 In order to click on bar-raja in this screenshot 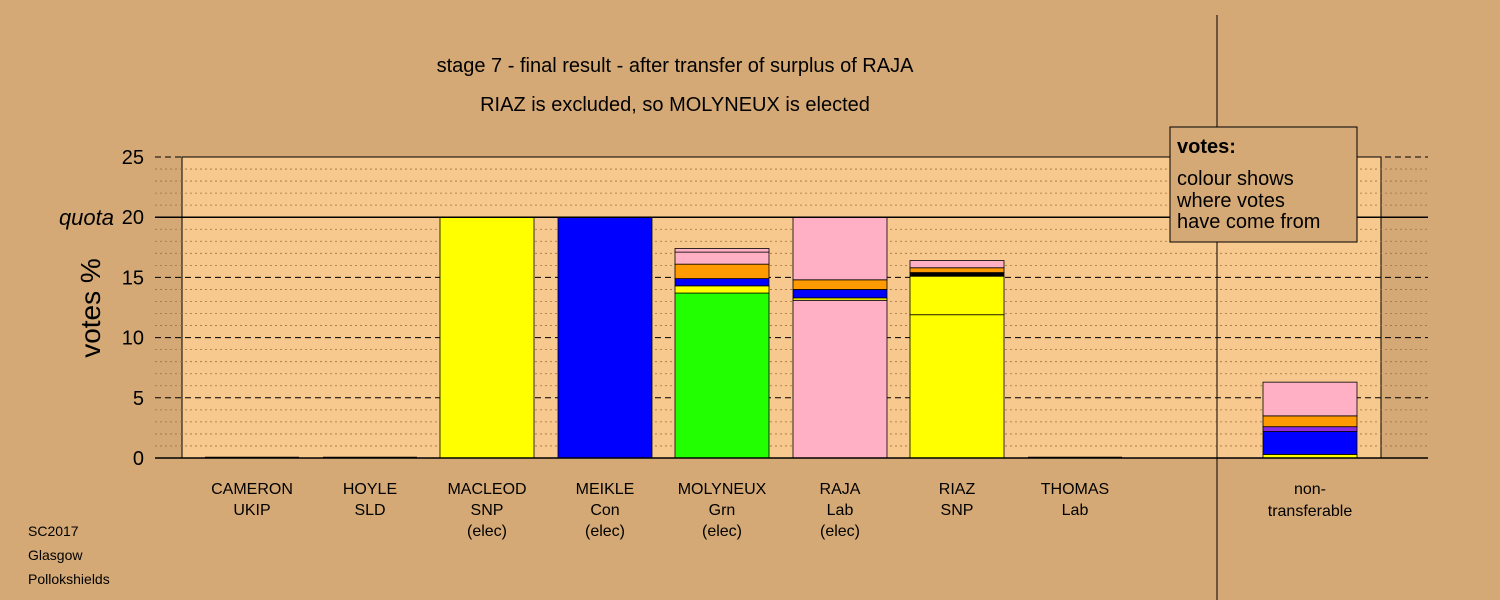, I will do `click(840, 337)`.